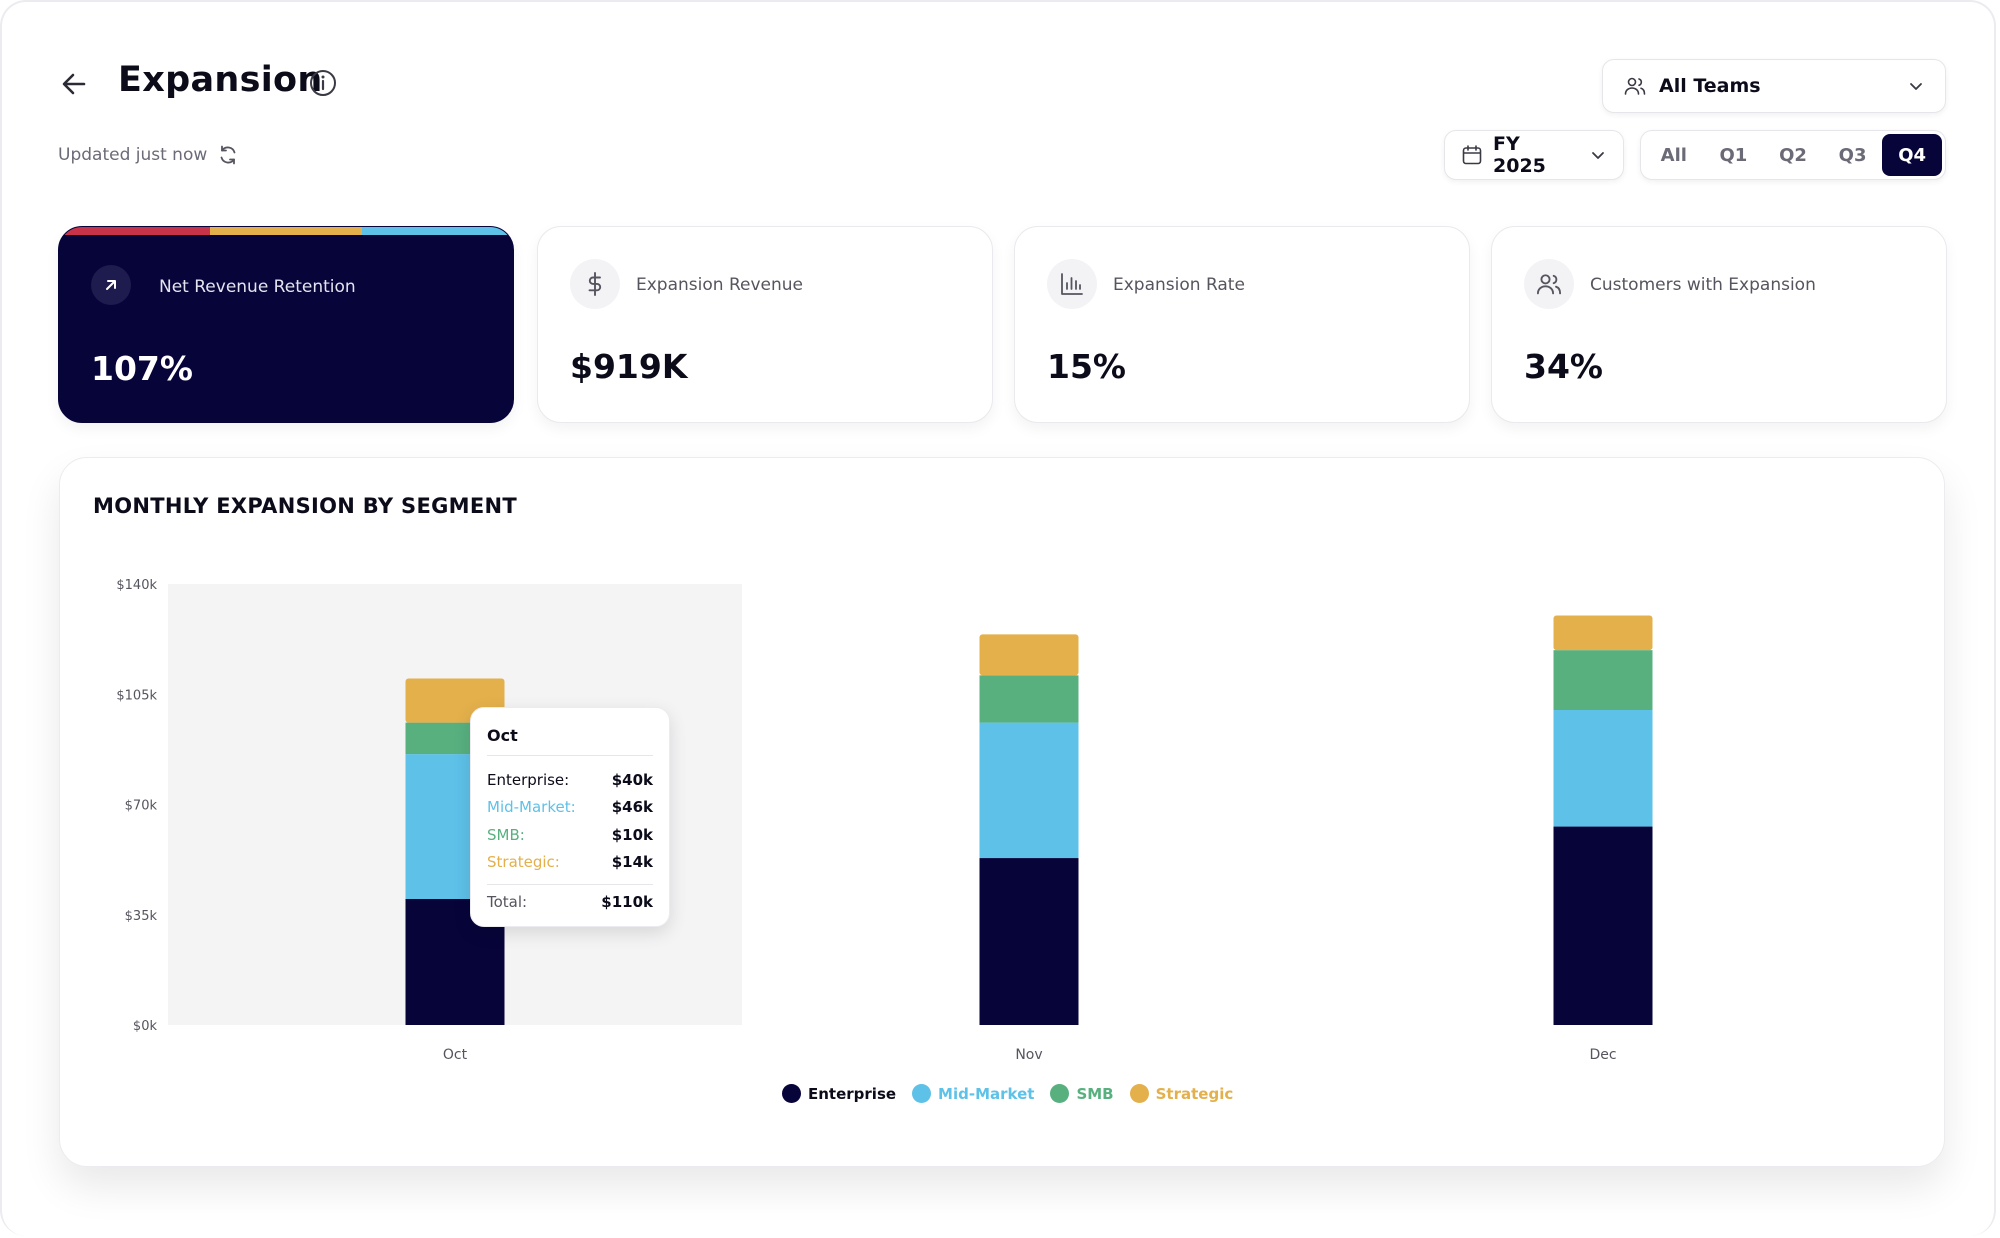 This screenshot has height=1238, width=2000. What do you see at coordinates (632, 834) in the screenshot?
I see `tooltip-value: $10k` at bounding box center [632, 834].